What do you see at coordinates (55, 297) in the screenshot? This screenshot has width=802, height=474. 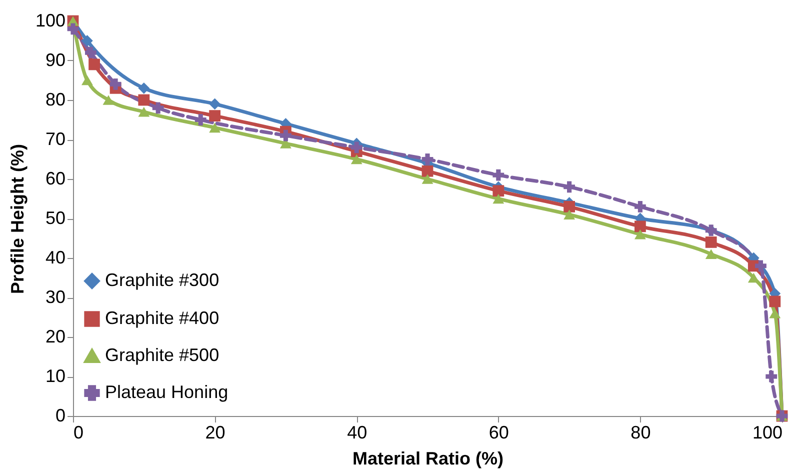 I see `y-tick-label: 30` at bounding box center [55, 297].